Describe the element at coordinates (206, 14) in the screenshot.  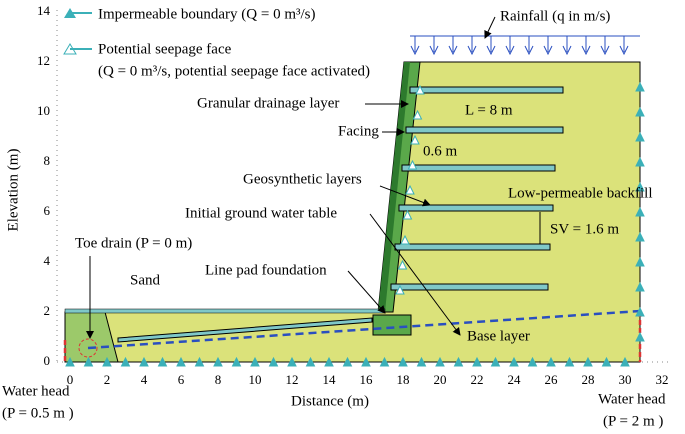
I see `legend-label: Impermeable boundary (Q = 0 m³/s)` at that location.